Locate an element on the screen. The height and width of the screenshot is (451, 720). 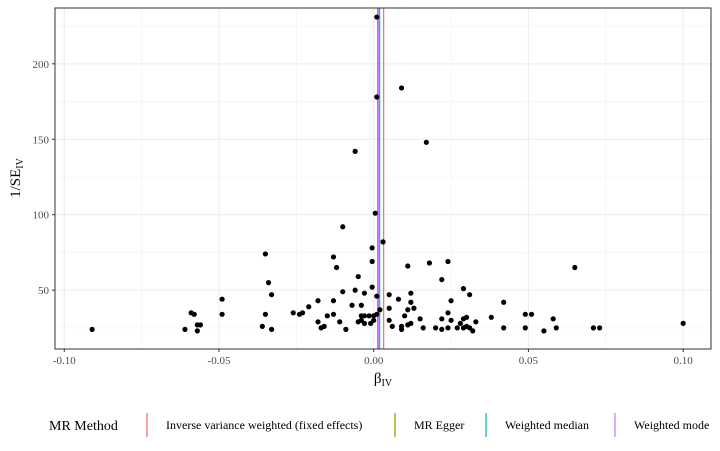
x-tick-label: 0.10 is located at coordinates (684, 361).